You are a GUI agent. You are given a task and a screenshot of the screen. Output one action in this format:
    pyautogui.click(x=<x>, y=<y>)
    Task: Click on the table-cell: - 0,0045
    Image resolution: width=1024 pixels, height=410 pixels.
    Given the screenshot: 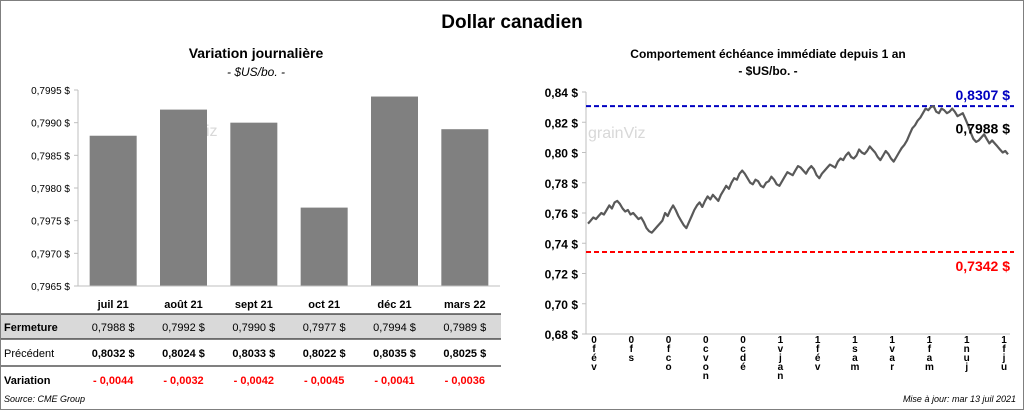 What is the action you would take?
    pyautogui.click(x=324, y=381)
    